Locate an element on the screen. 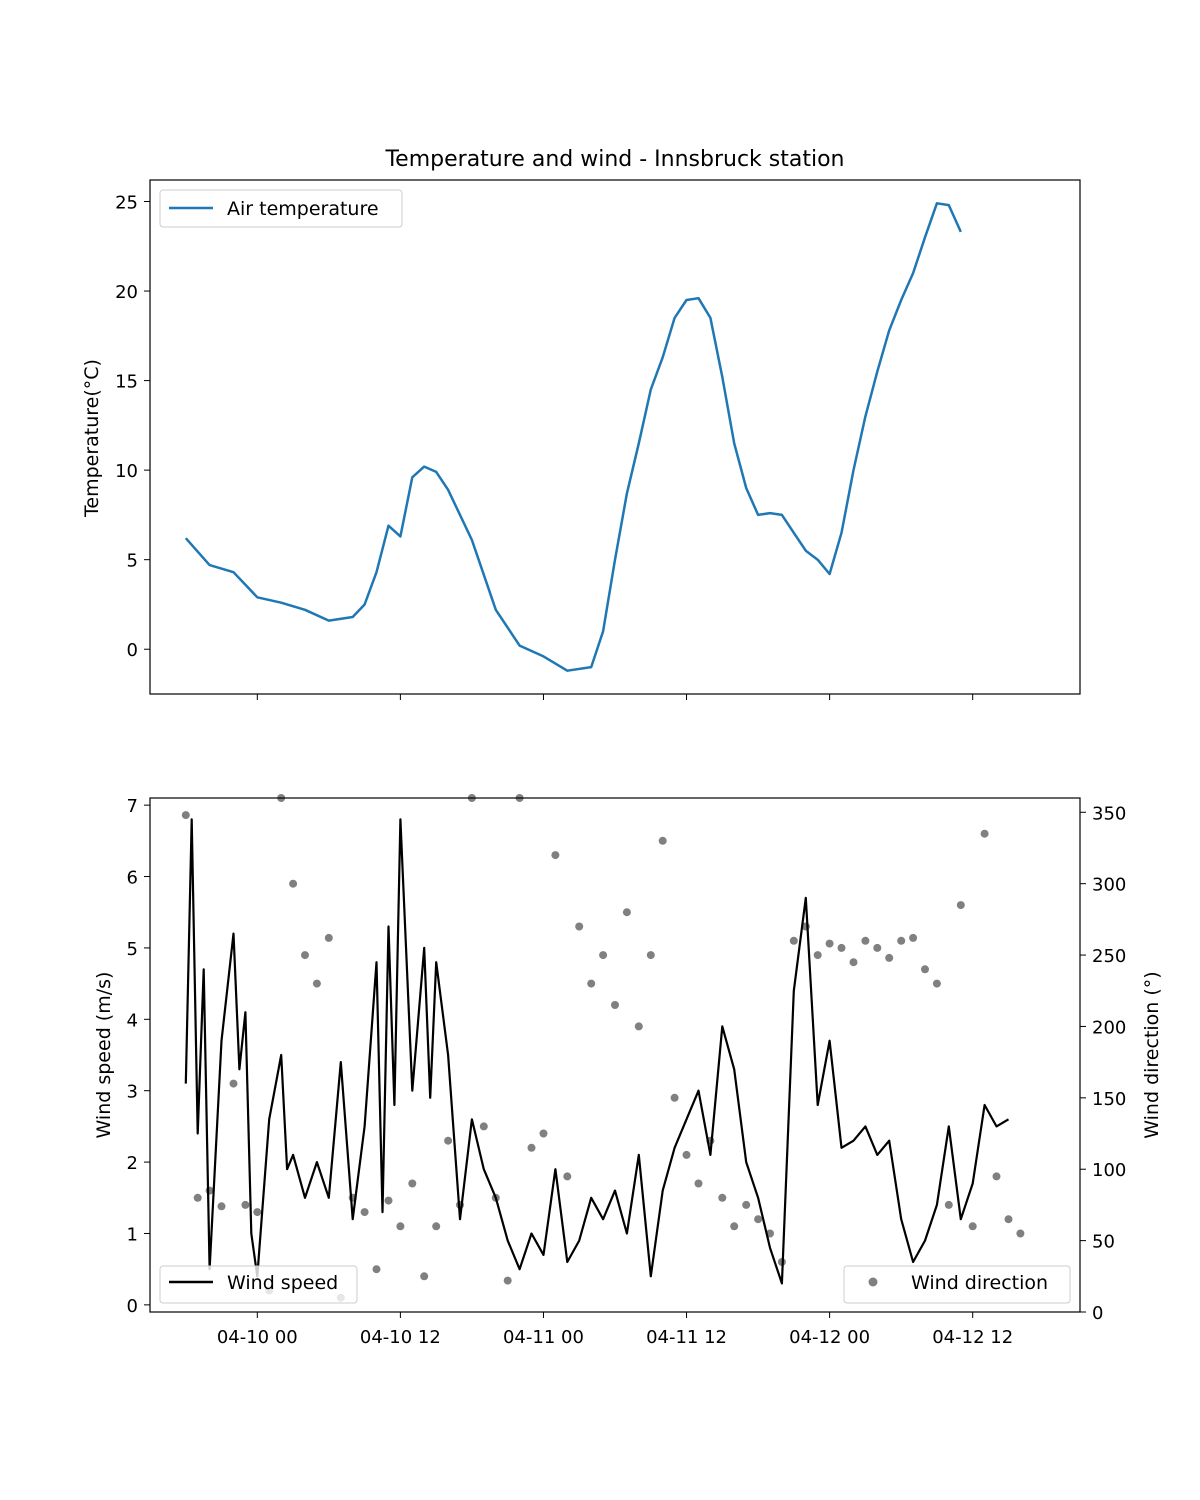  y-tick-label: 4 is located at coordinates (132, 1020).